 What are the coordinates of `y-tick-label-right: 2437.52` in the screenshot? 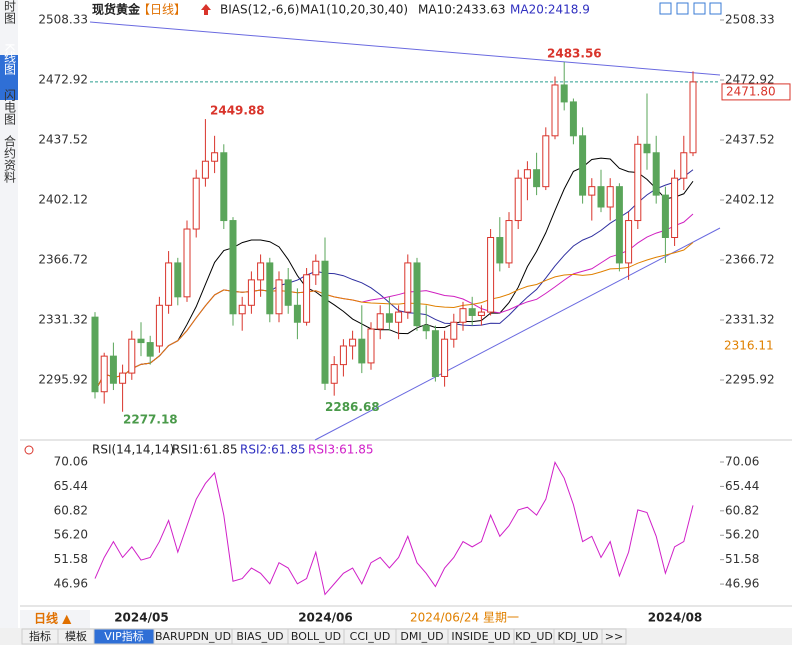 It's located at (750, 140).